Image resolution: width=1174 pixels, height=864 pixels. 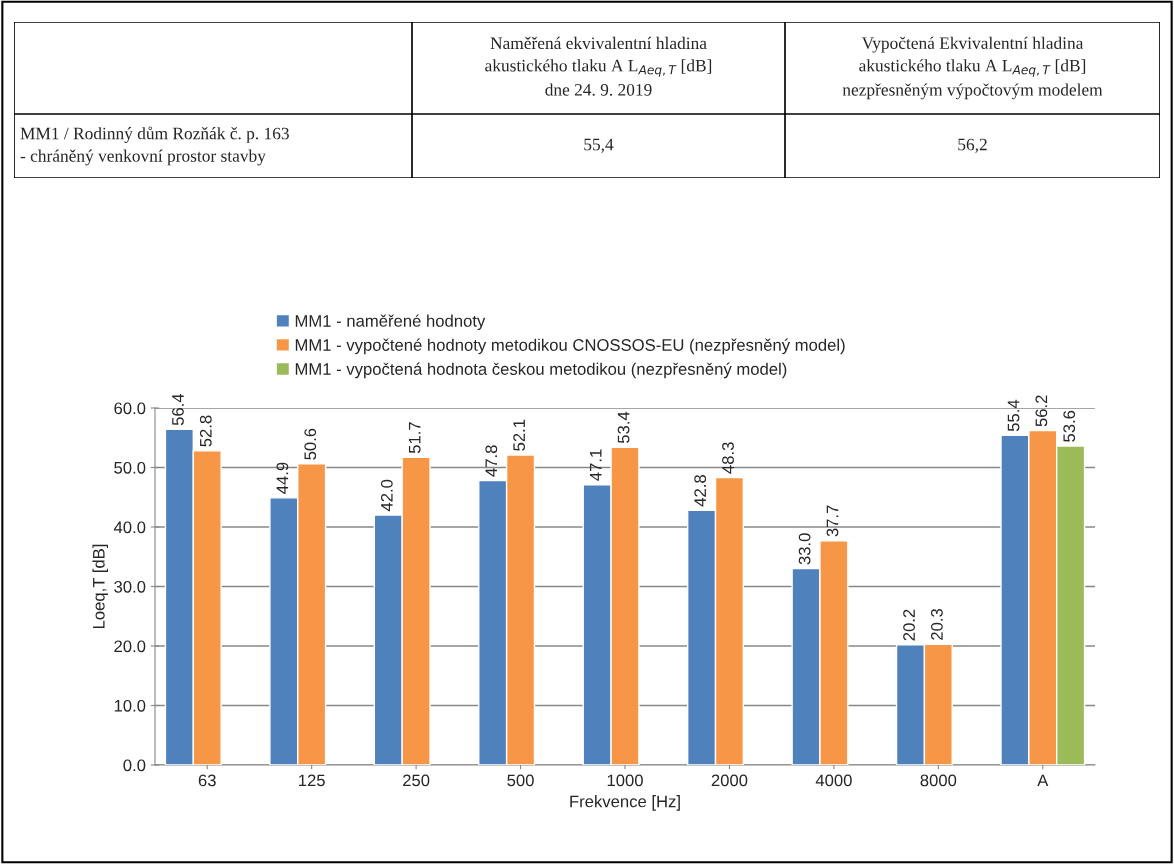 I want to click on x-tick-label: A, so click(x=1043, y=780).